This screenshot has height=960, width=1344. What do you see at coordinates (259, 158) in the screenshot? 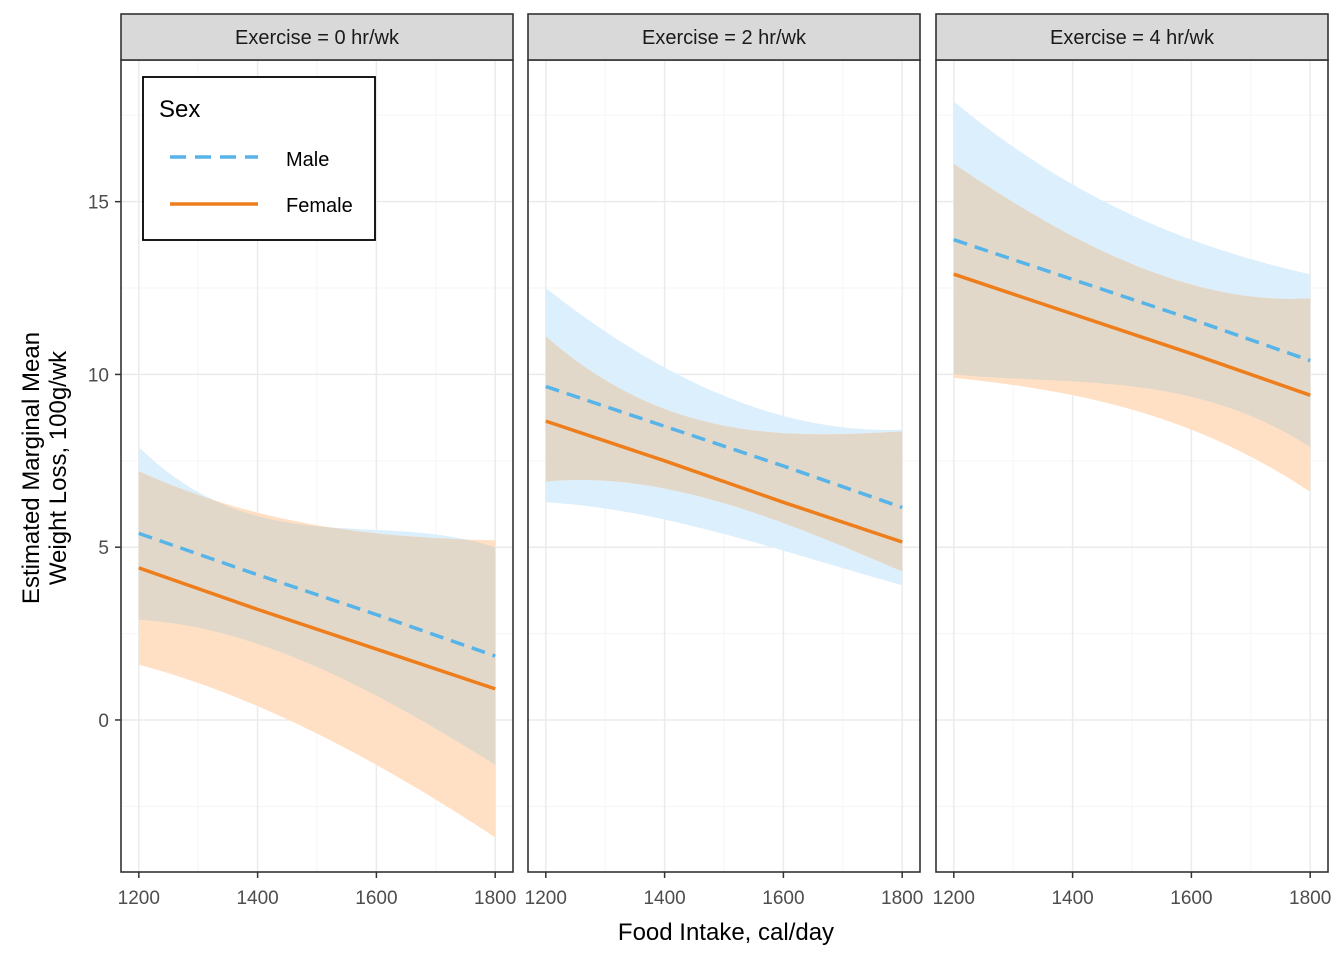
I see `legend: Sex Male Female` at bounding box center [259, 158].